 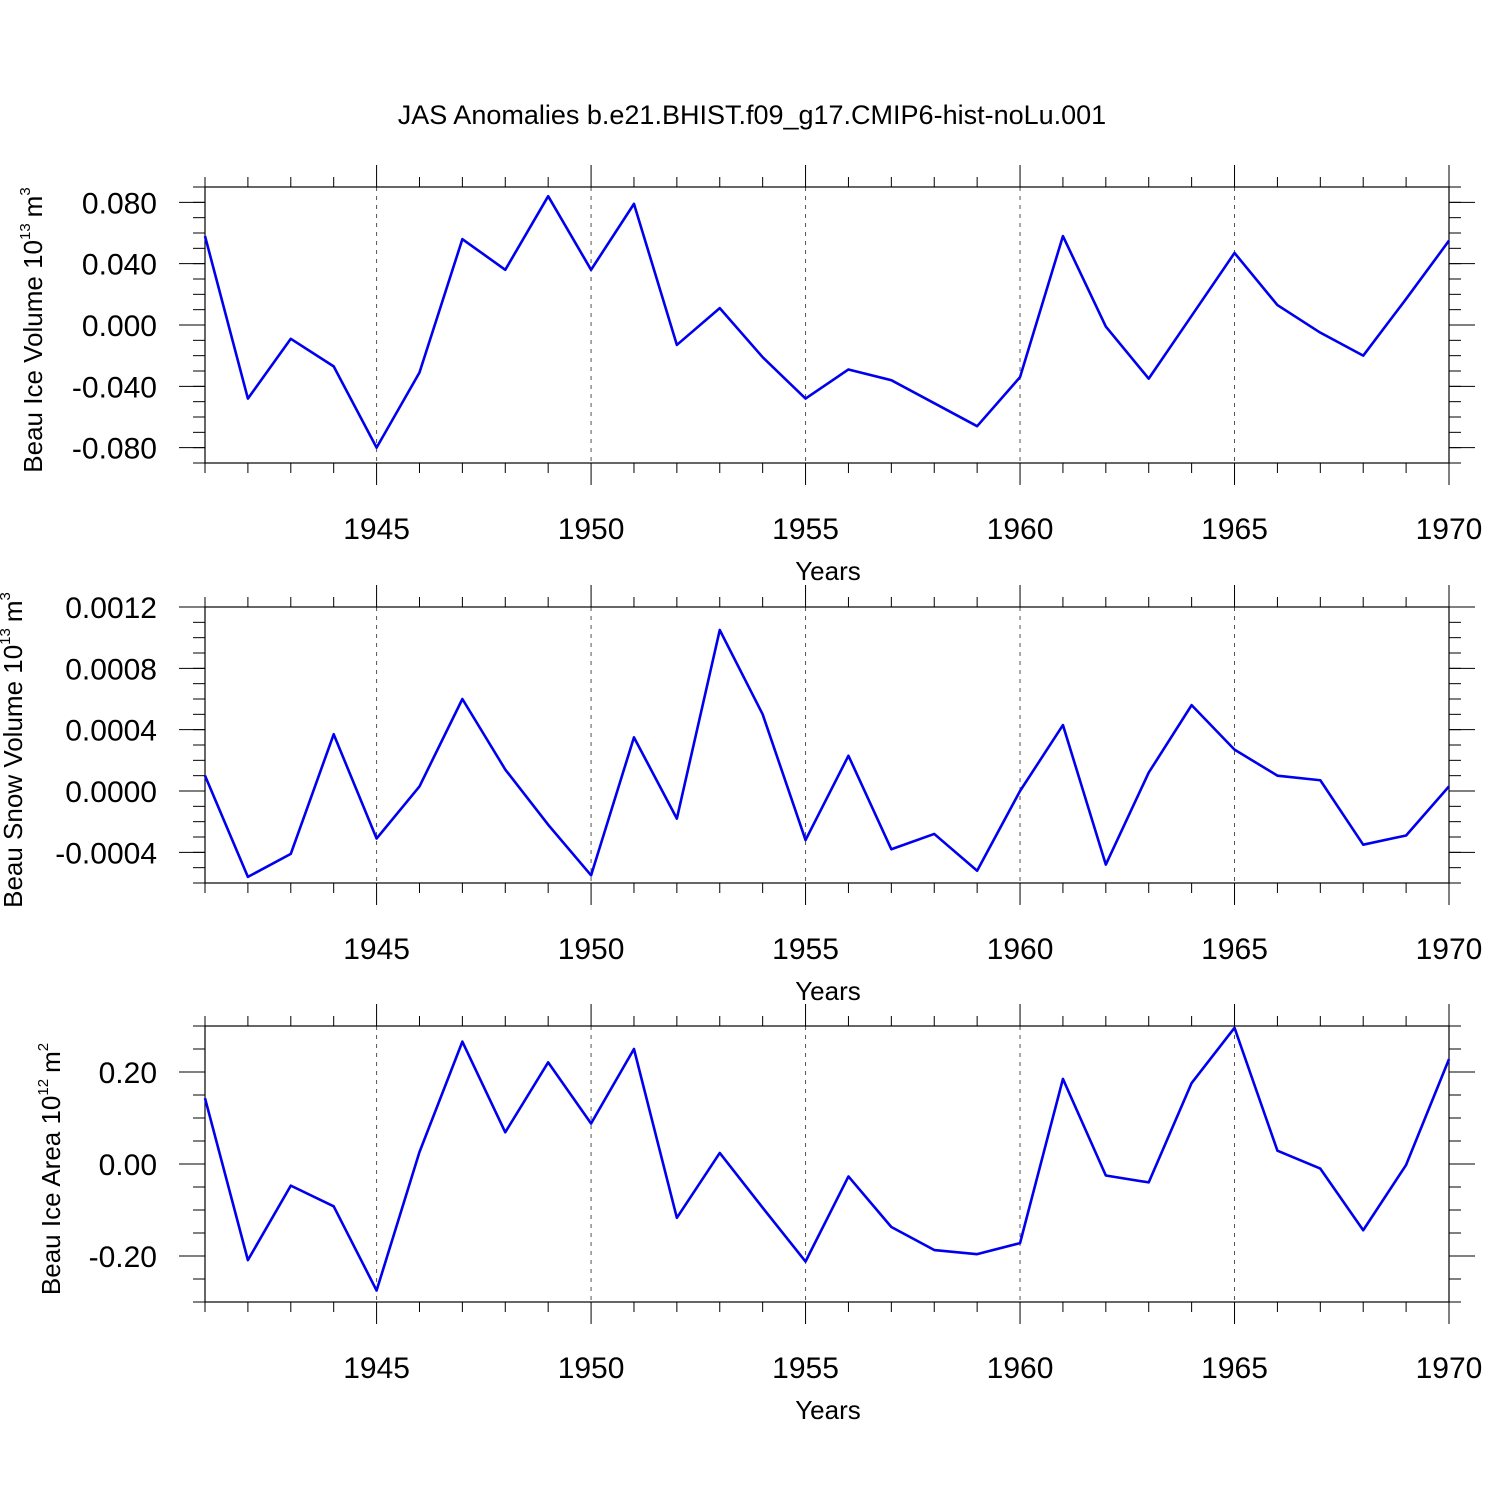 What do you see at coordinates (128, 1073) in the screenshot?
I see `y-tick-label: 0.20` at bounding box center [128, 1073].